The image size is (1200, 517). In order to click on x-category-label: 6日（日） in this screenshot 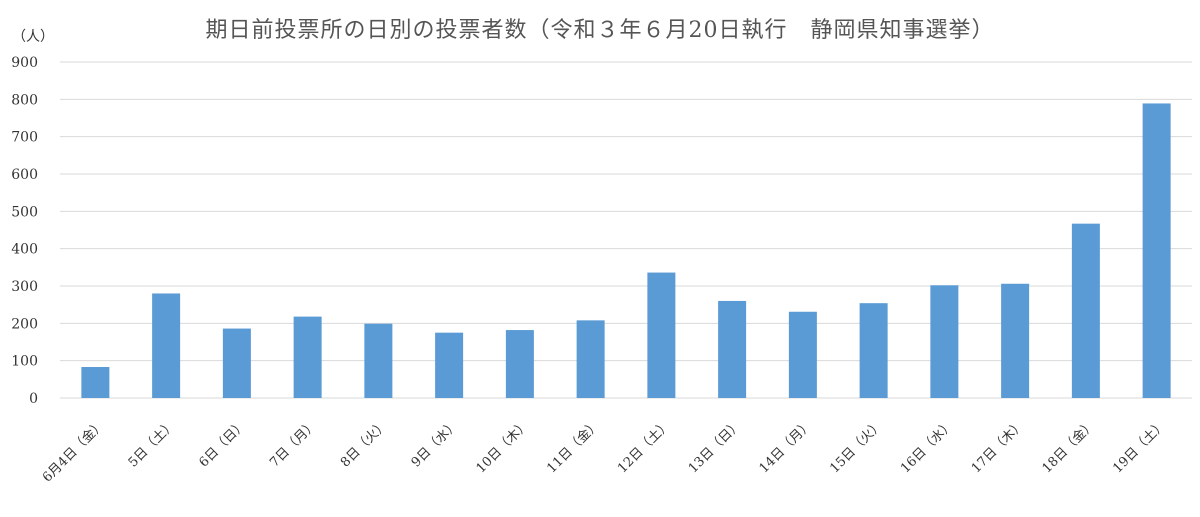, I will do `click(222, 443)`.